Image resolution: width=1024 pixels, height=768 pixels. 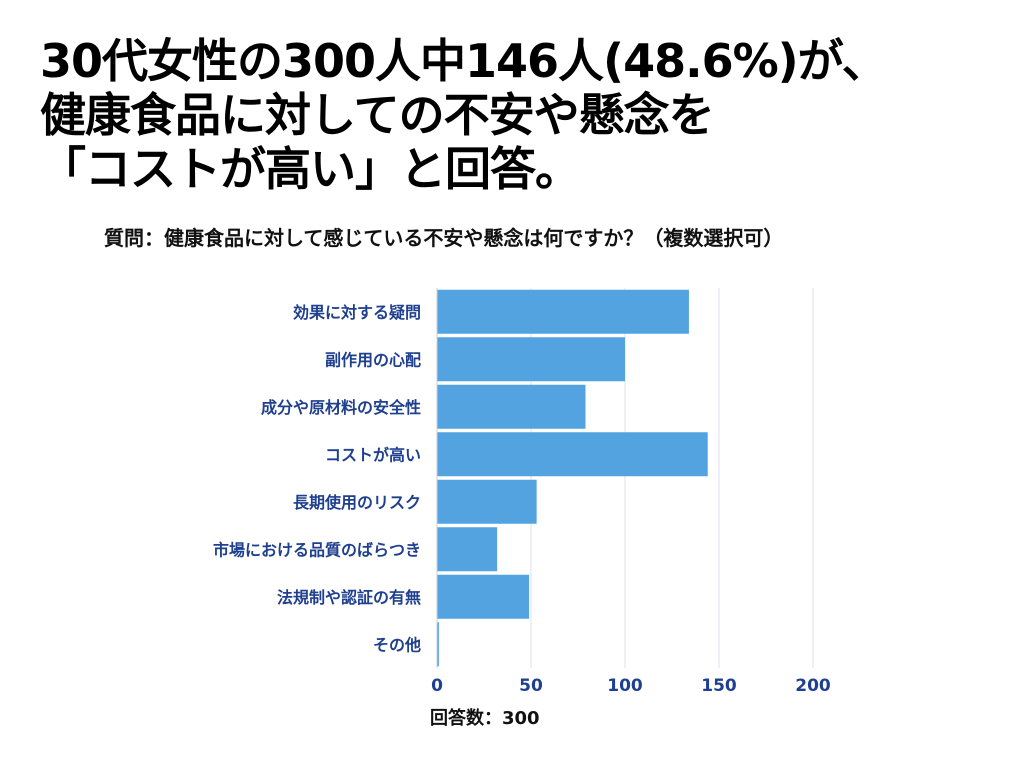 What do you see at coordinates (373, 454) in the screenshot?
I see `category-label: コストが高い` at bounding box center [373, 454].